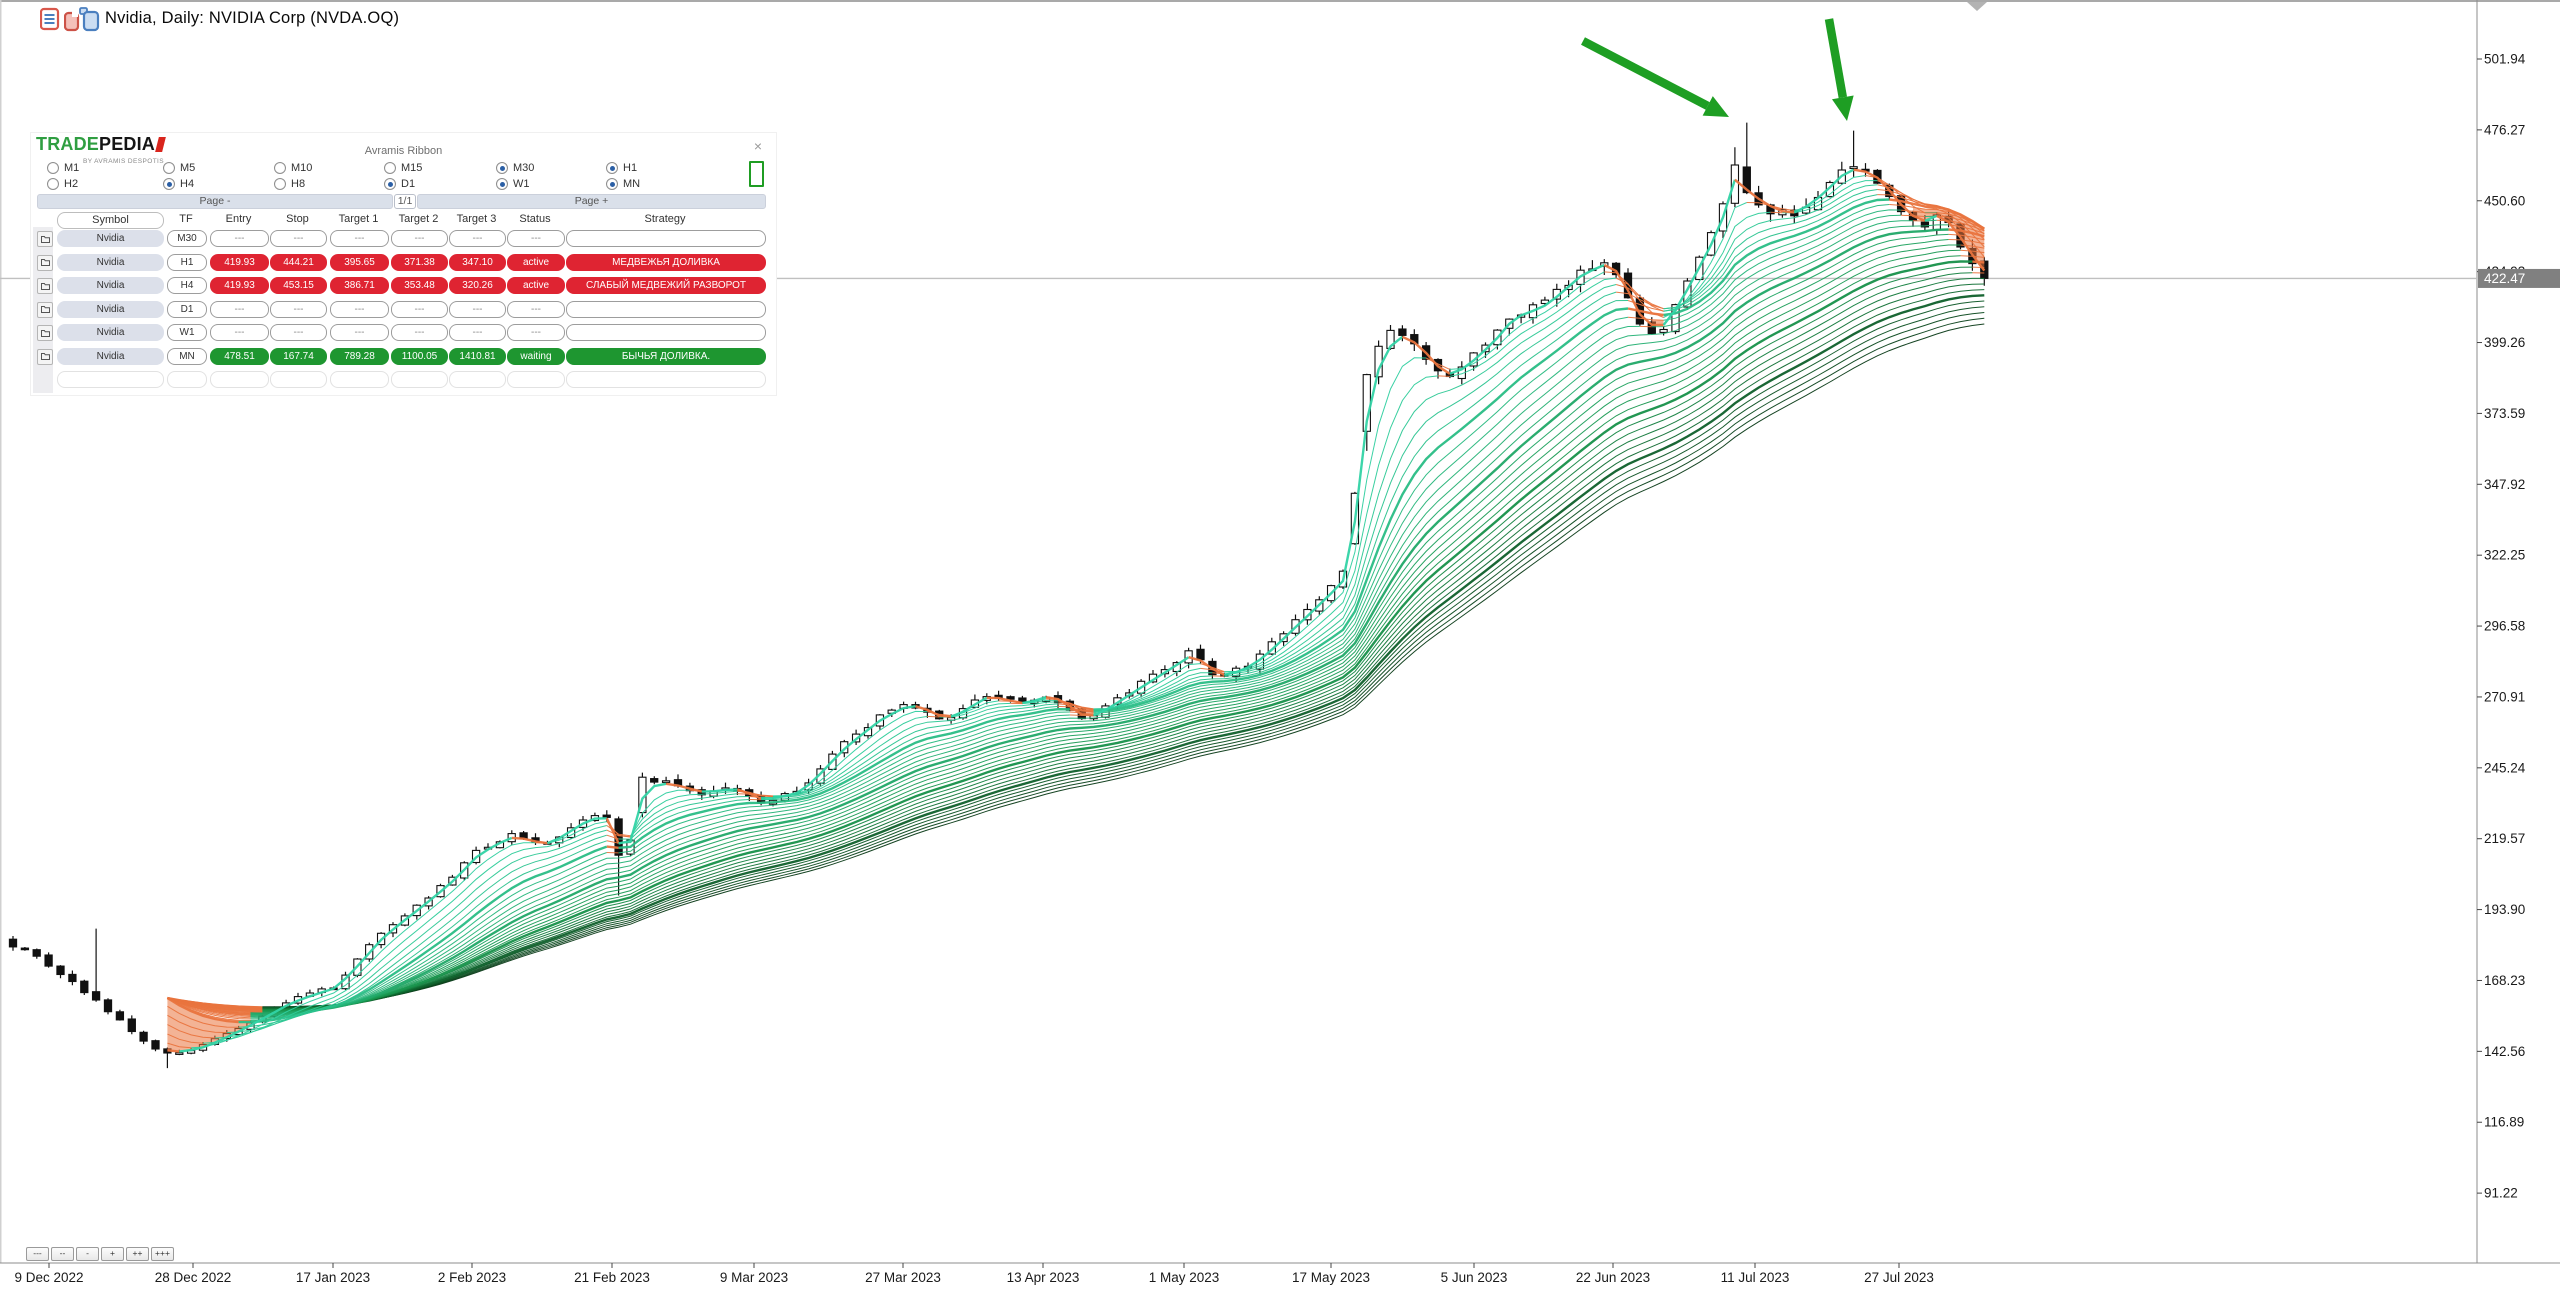 Image resolution: width=2560 pixels, height=1294 pixels. I want to click on date-axis-label: 13 Apr 2023, so click(1043, 1277).